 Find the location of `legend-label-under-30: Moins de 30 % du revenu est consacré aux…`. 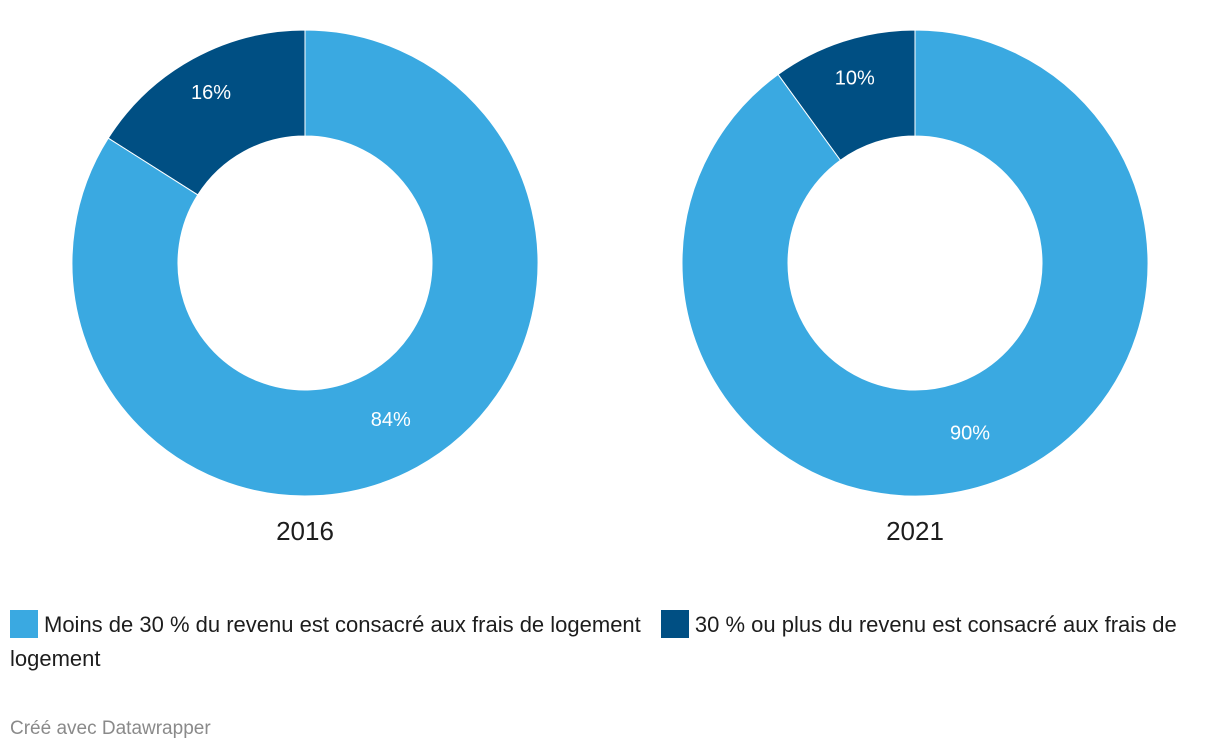

legend-label-under-30: Moins de 30 % du revenu est consacré aux… is located at coordinates (342, 624).